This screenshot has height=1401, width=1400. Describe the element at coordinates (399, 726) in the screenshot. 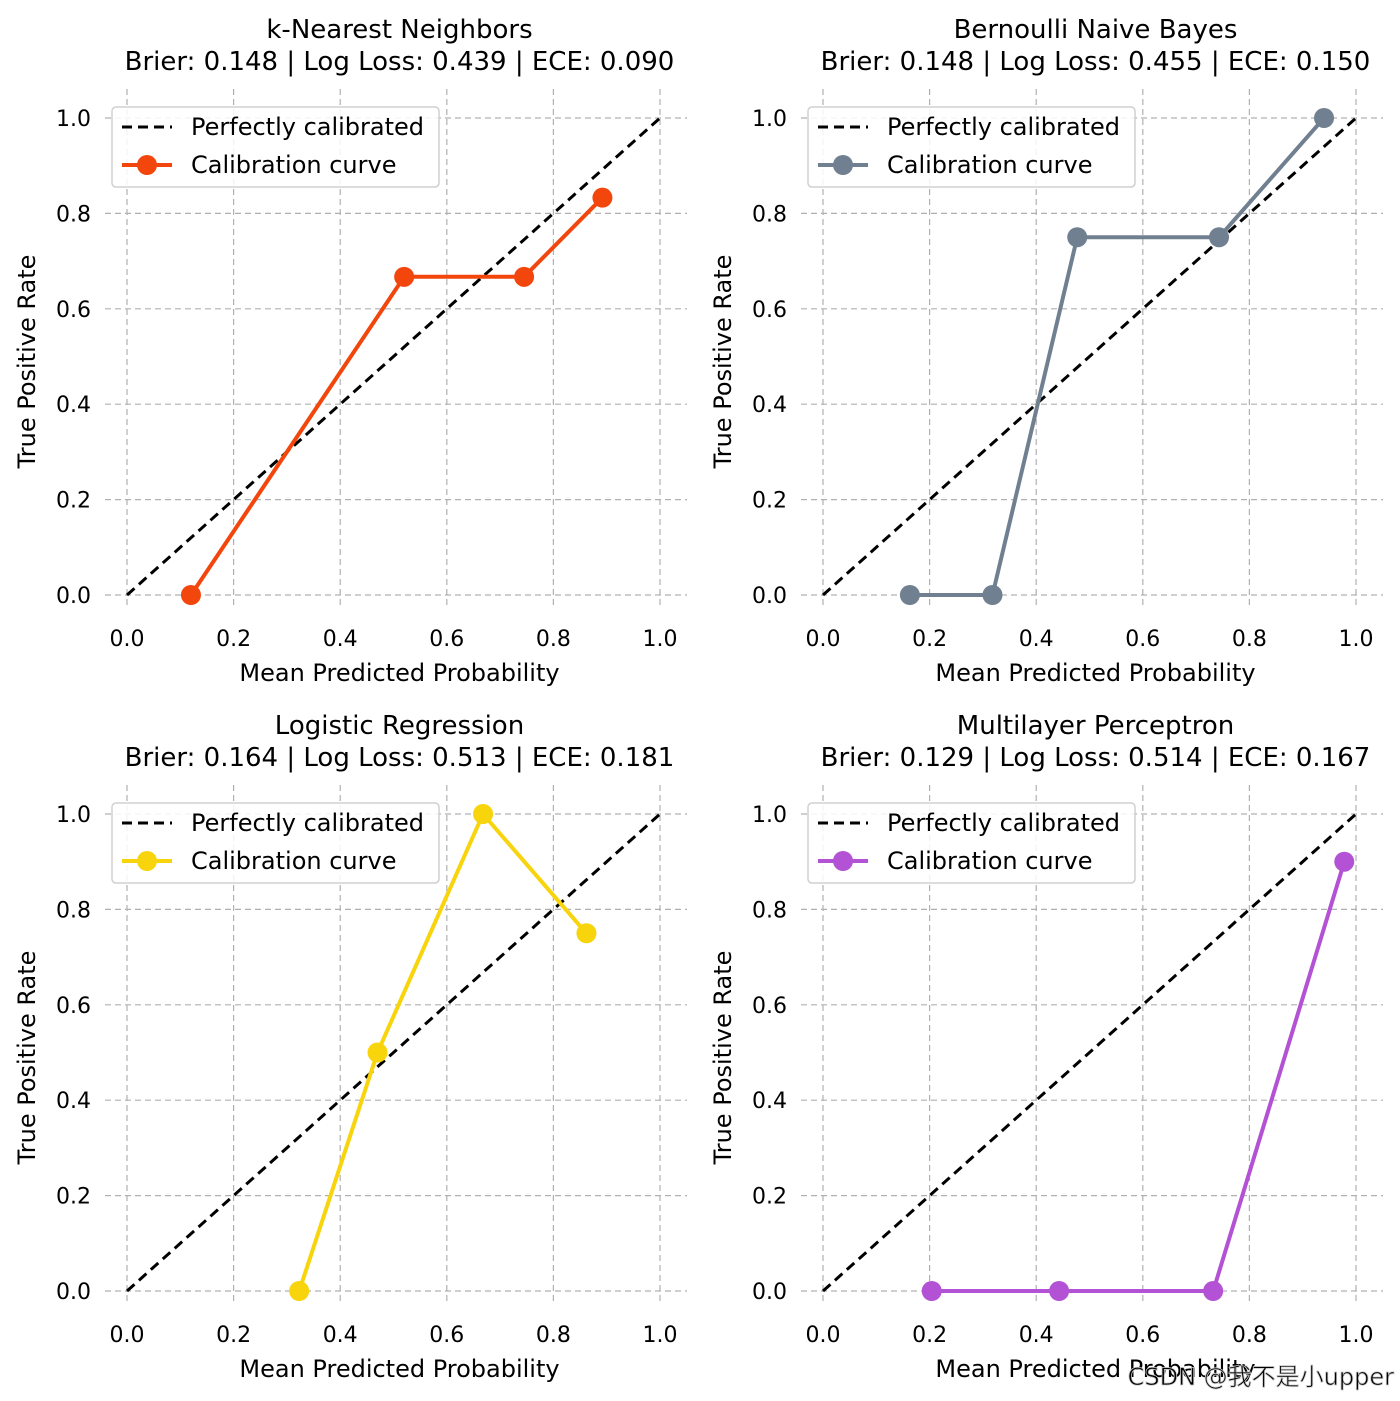

I see `chart-title: Logistic Regression` at that location.